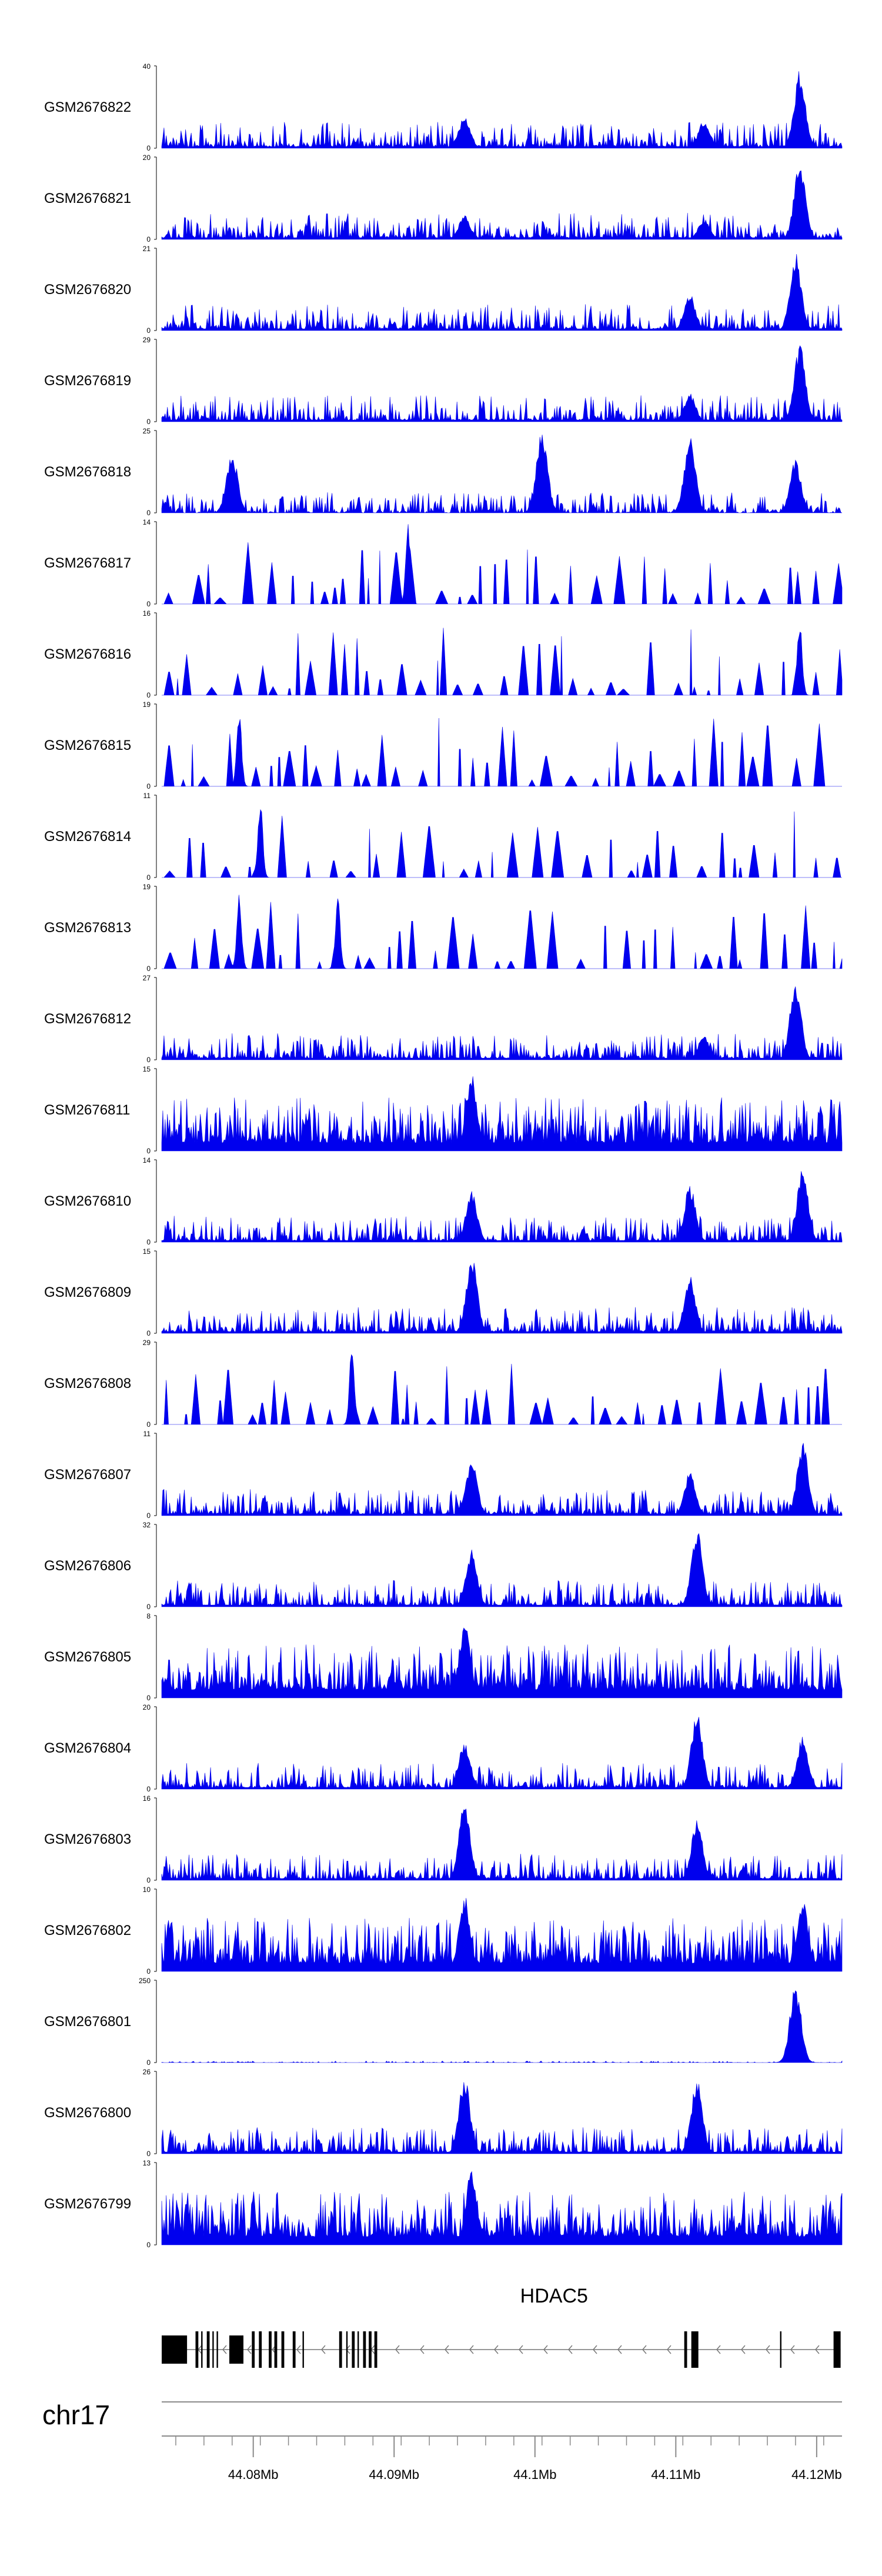 The width and height of the screenshot is (882, 2576). I want to click on track-GSM2676814: GSM2676814 11 0, so click(443, 837).